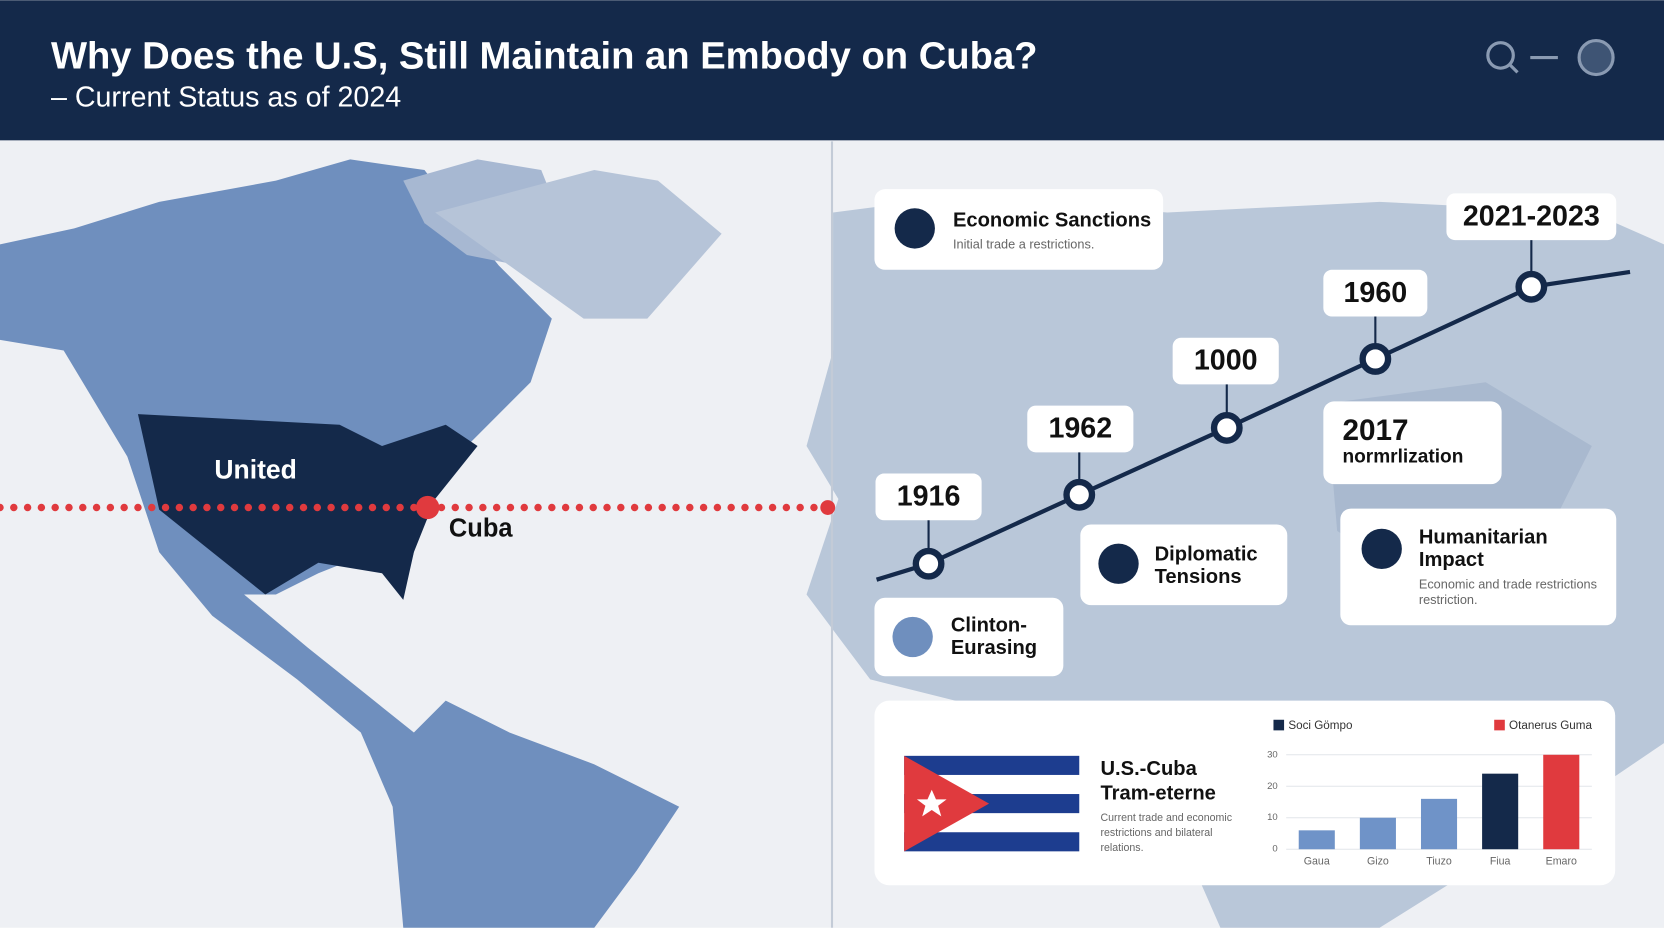 This screenshot has width=1664, height=928. I want to click on header-icons, so click(1550, 57).